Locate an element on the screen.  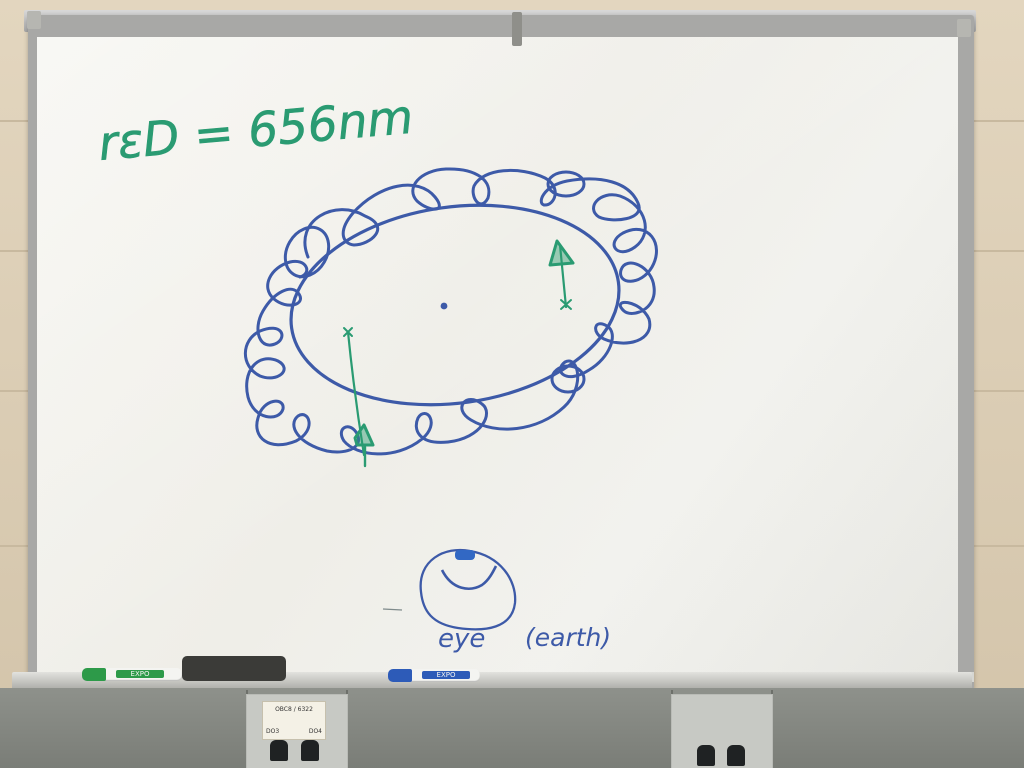
blue-marker: EXPO is located at coordinates (434, 675).